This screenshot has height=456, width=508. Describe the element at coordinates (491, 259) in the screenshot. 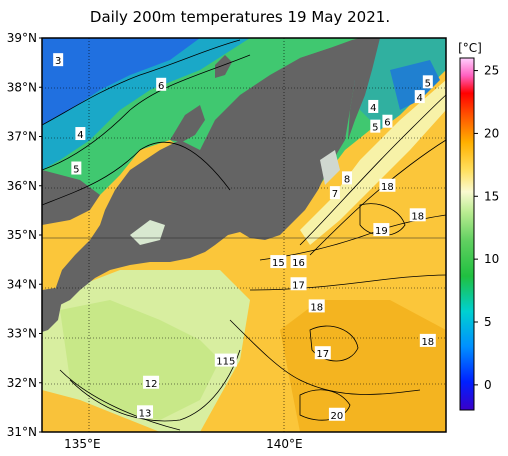

I see `colorbar-tick-label: 10` at that location.